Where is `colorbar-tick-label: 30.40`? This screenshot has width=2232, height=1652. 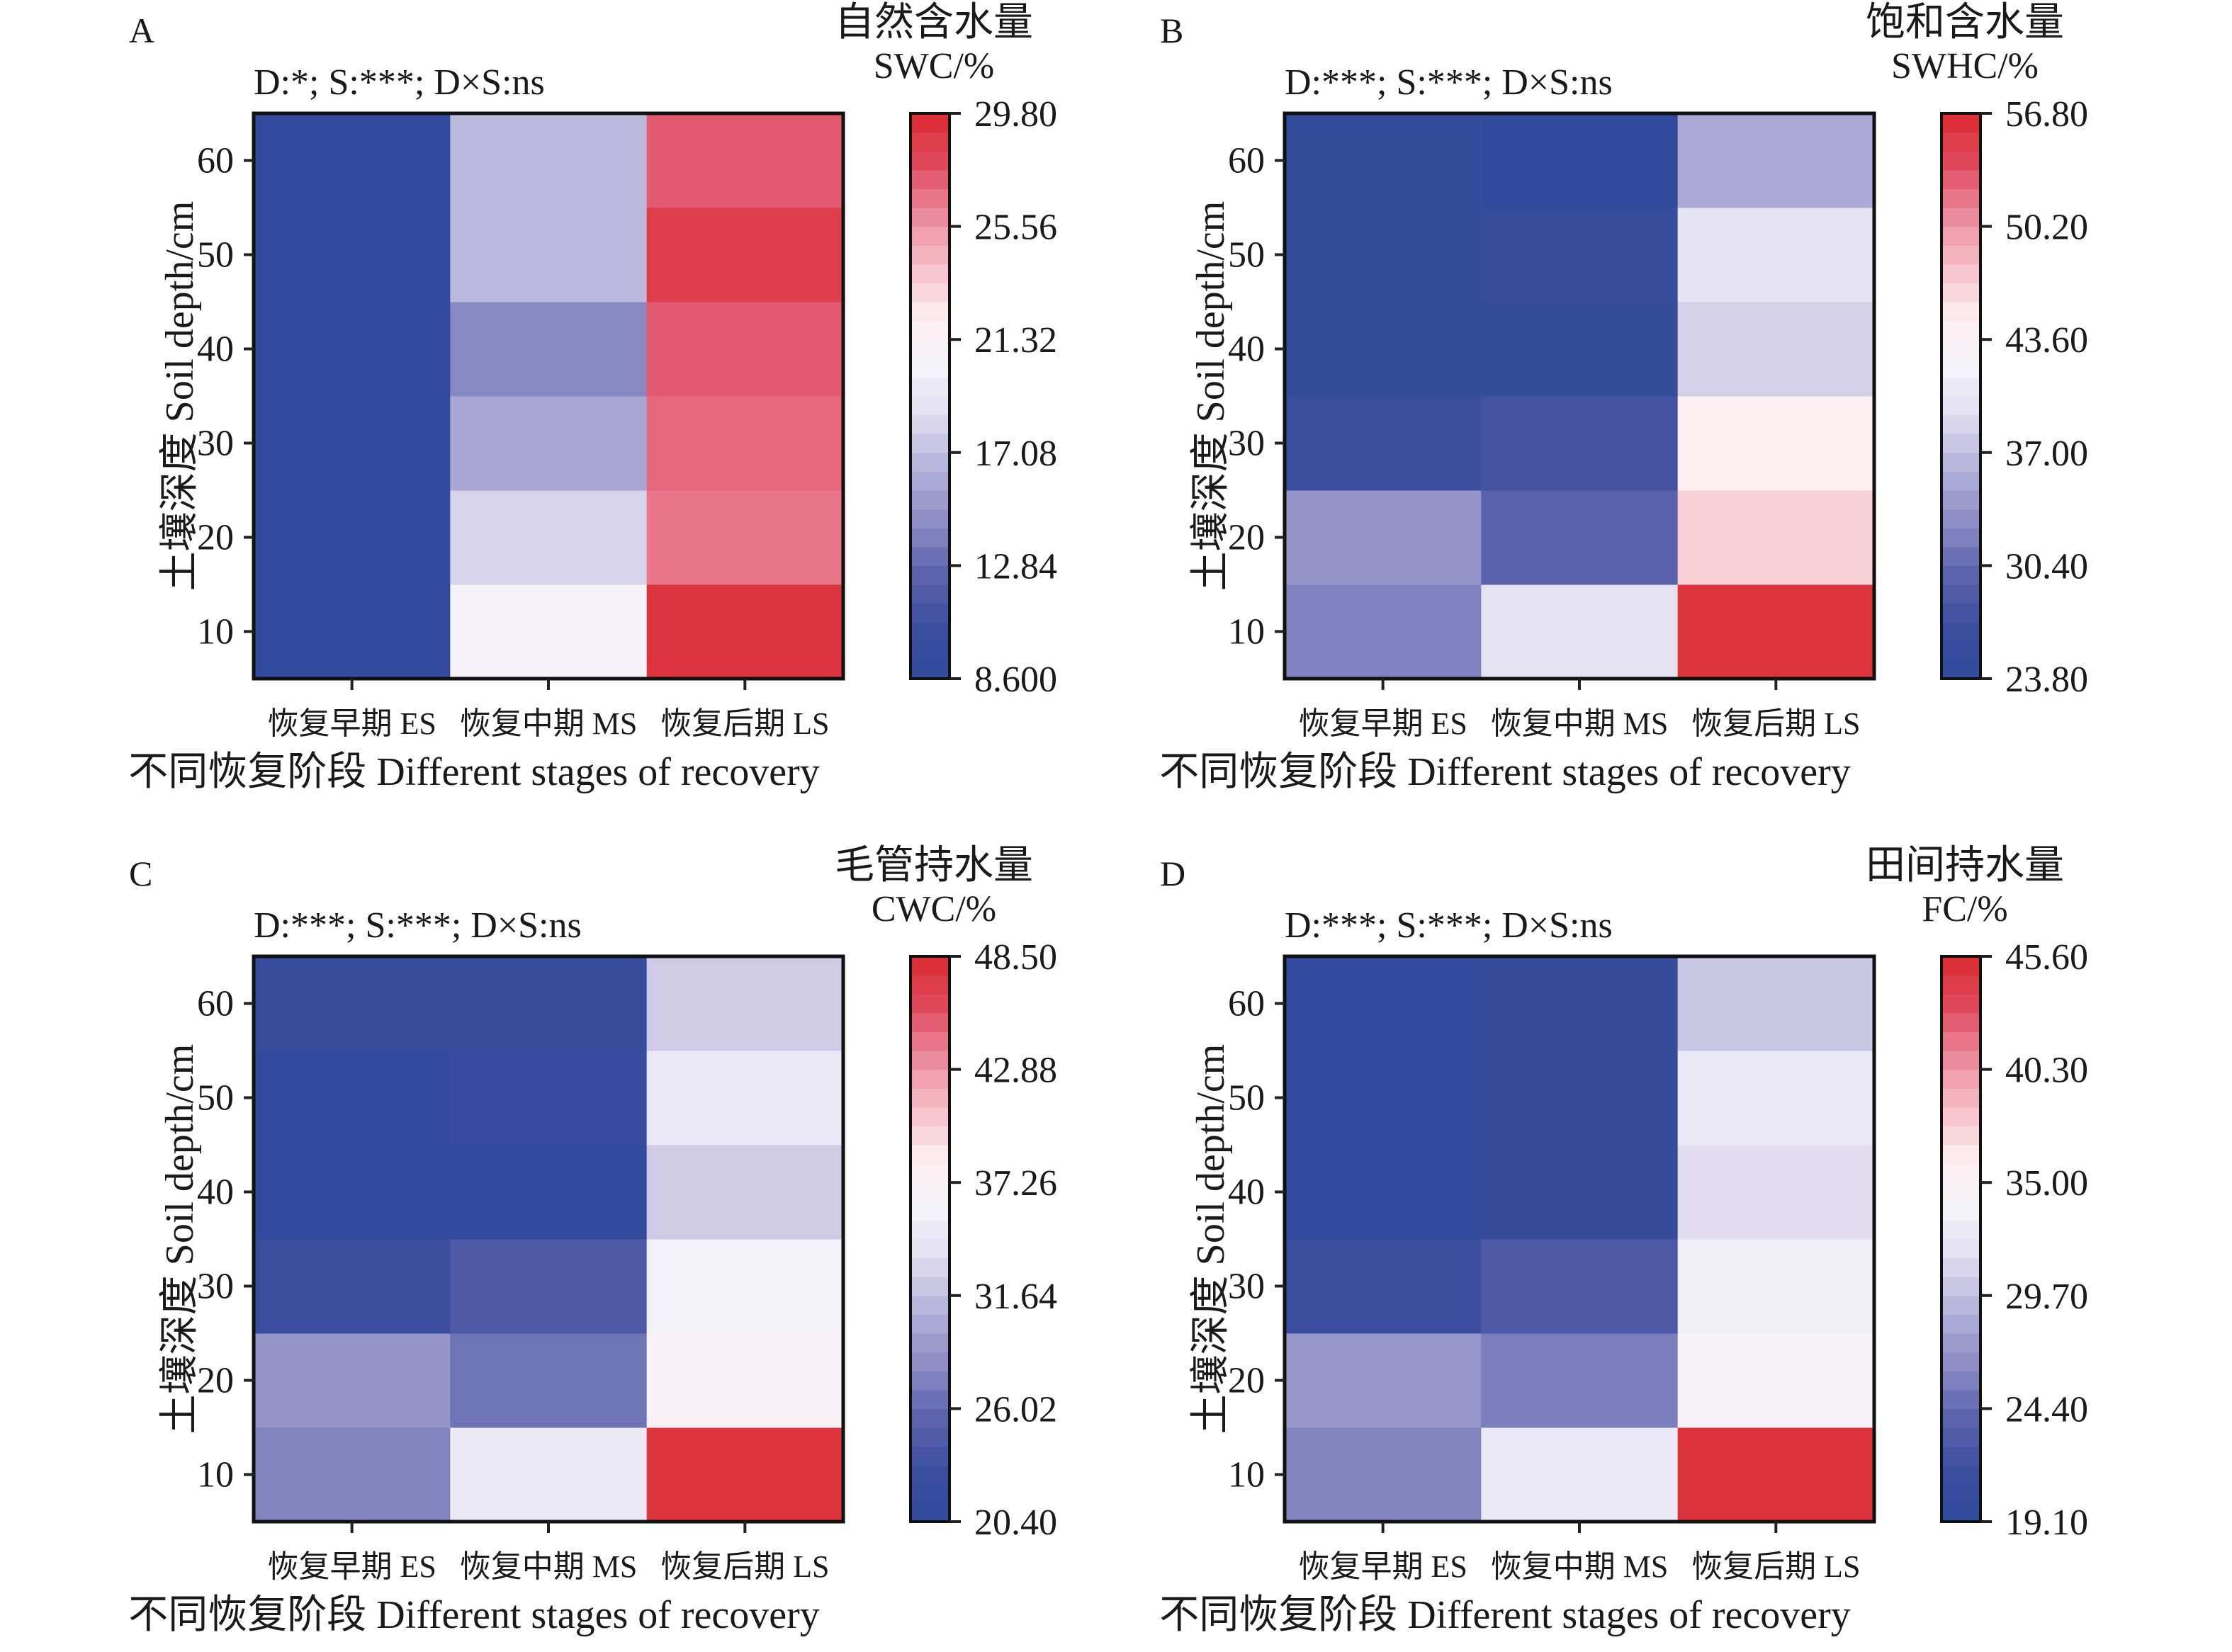
colorbar-tick-label: 30.40 is located at coordinates (2047, 566).